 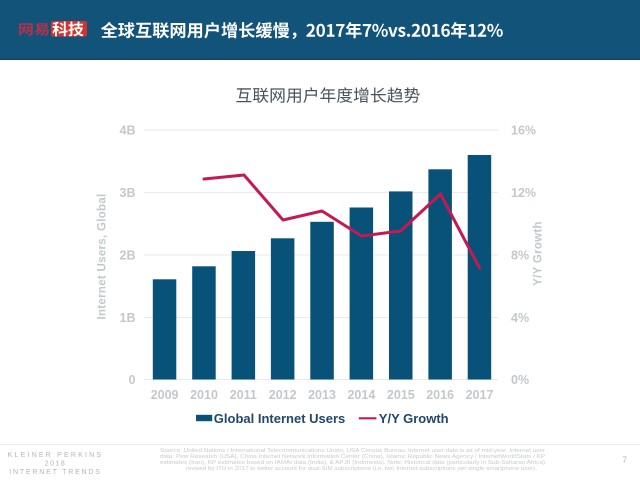 What do you see at coordinates (520, 318) in the screenshot?
I see `svg-text: 4%` at bounding box center [520, 318].